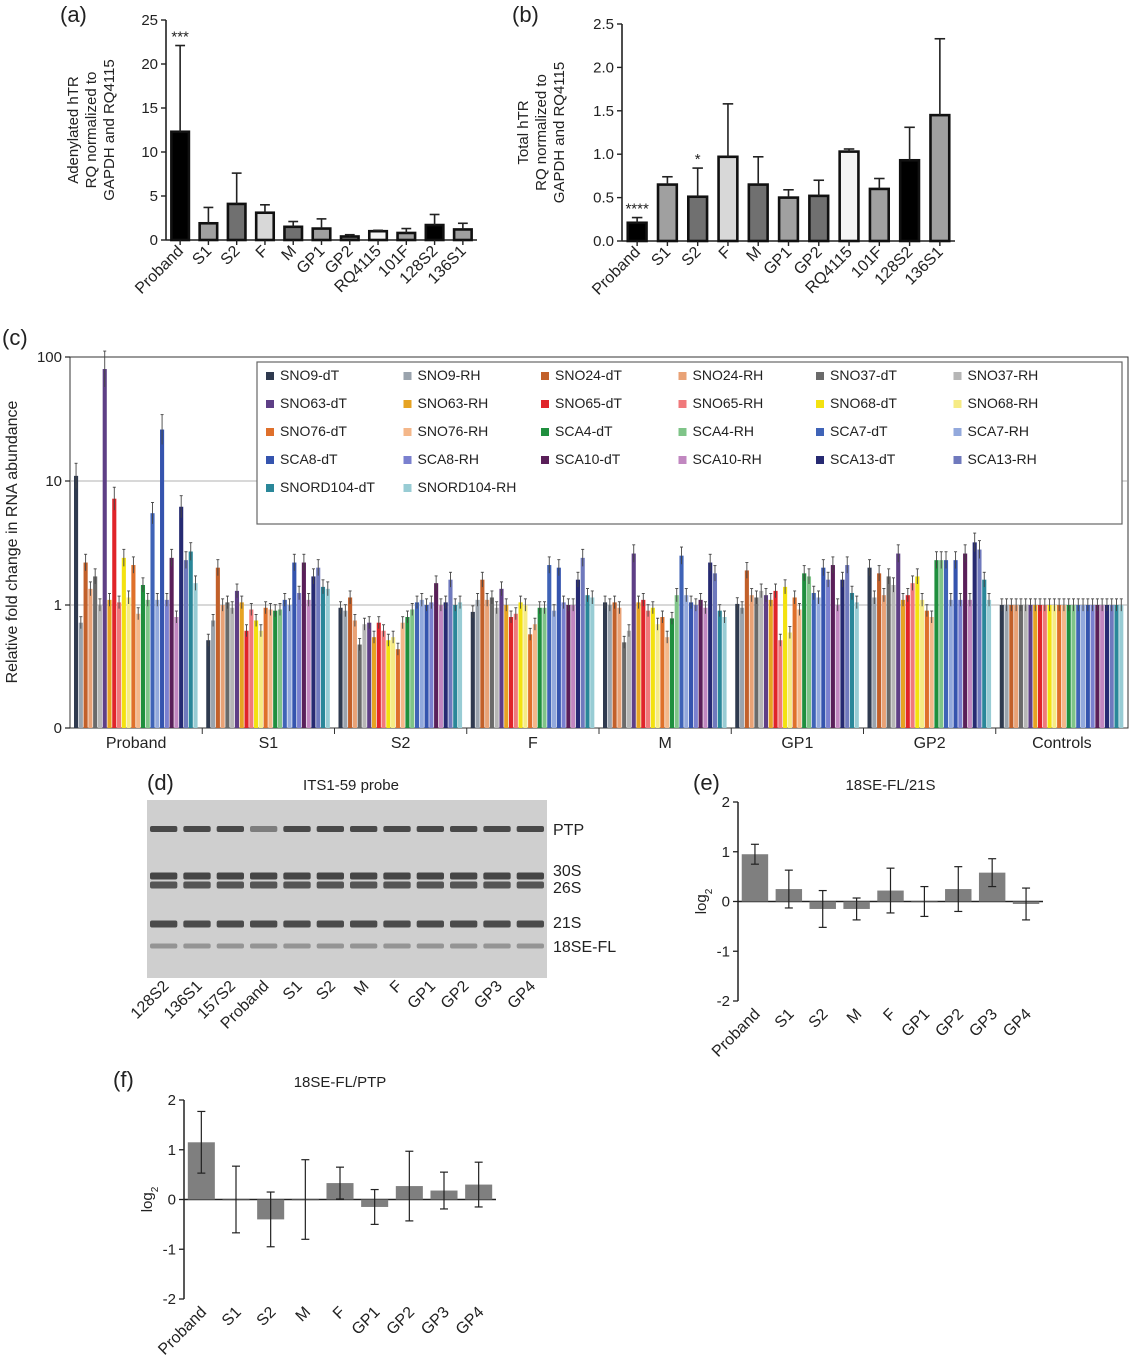  Describe the element at coordinates (354, 674) in the screenshot. I see `bar-c-S2-SNO24-RH` at that location.